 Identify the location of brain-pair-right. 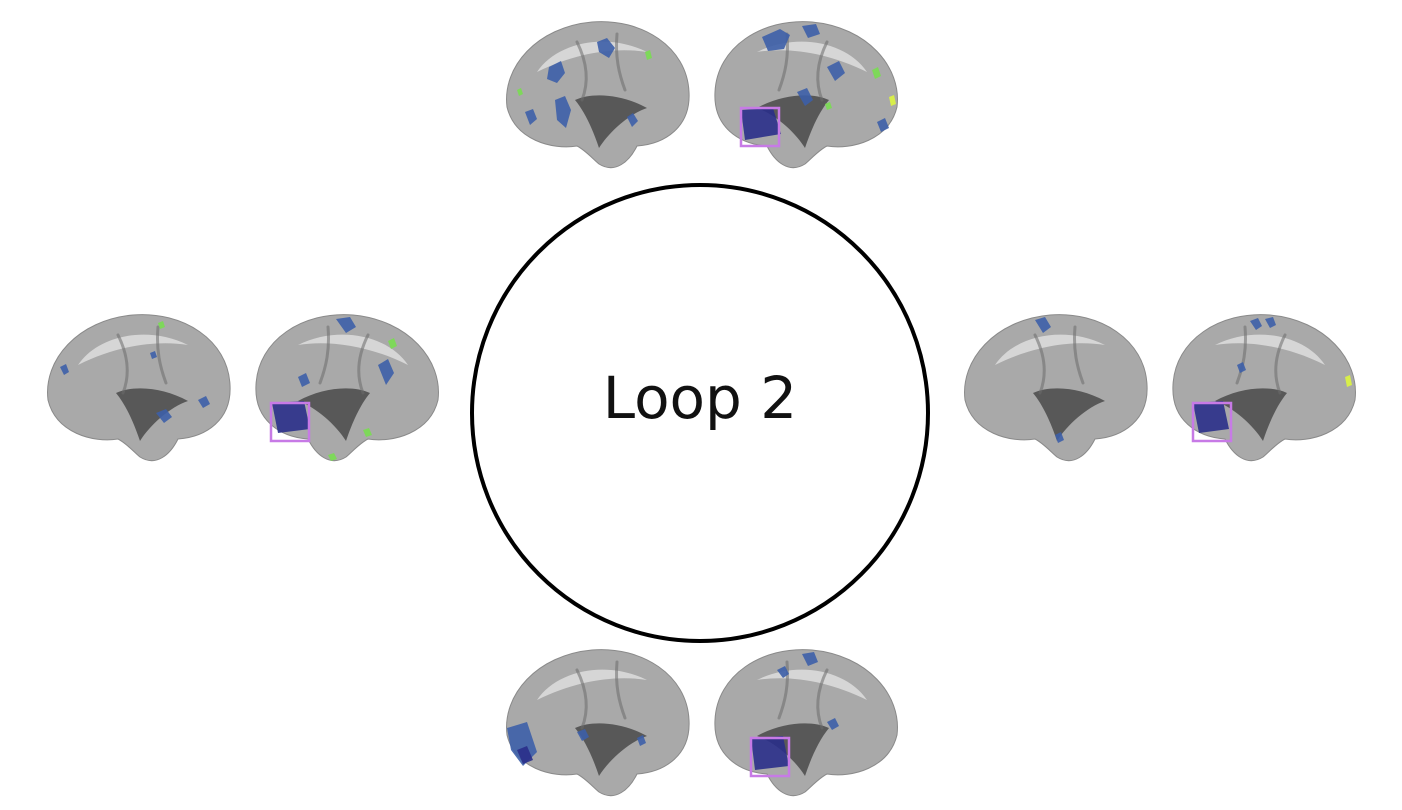
(1160, 390).